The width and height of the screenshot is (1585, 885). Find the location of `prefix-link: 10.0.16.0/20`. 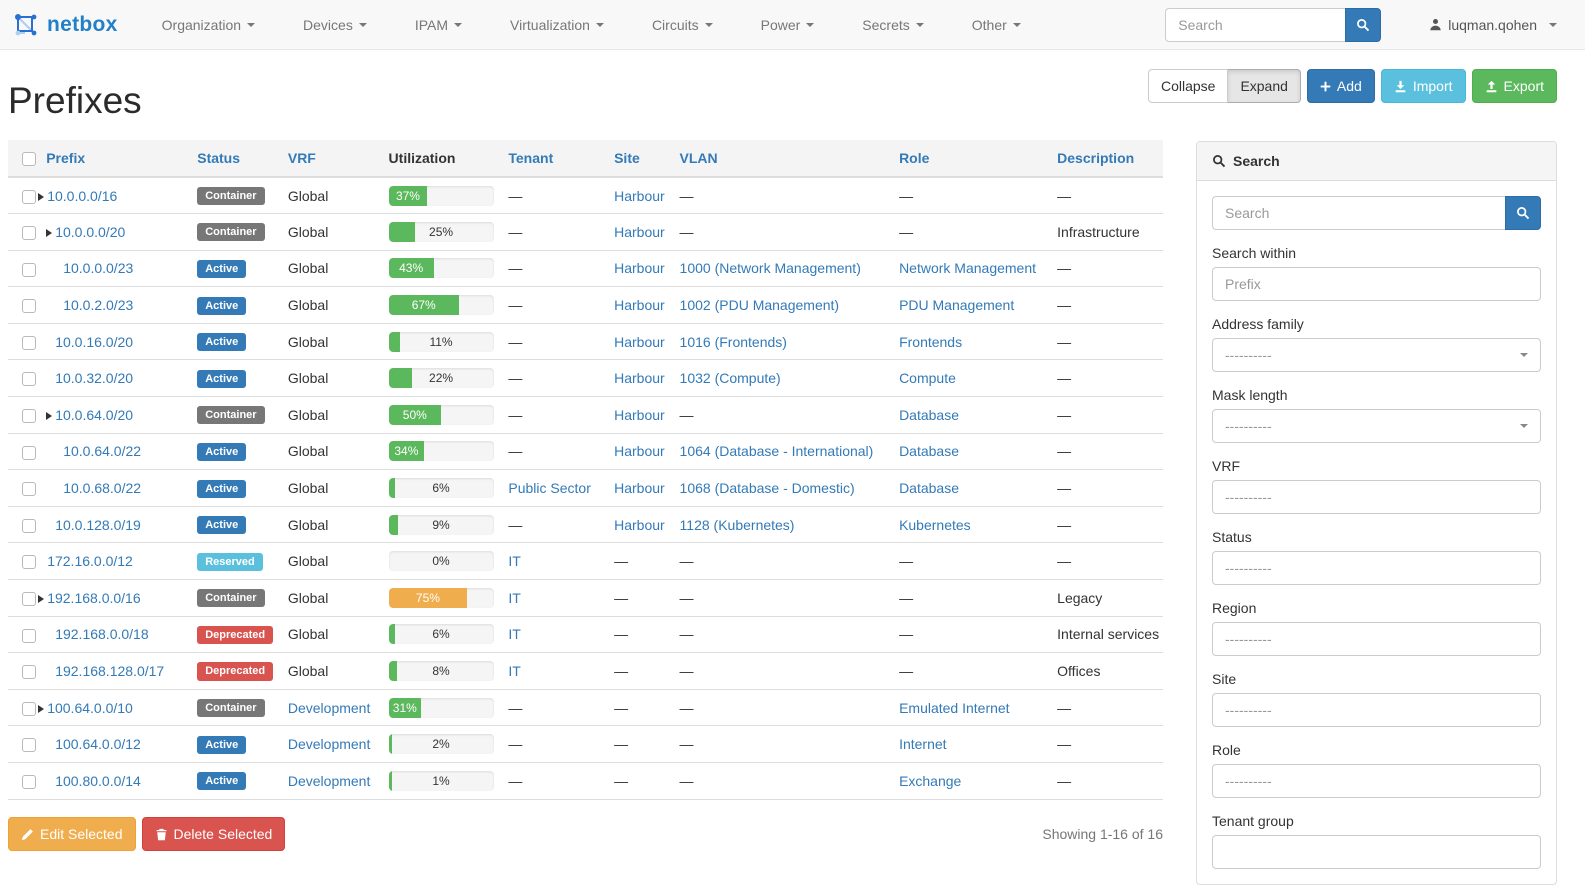

prefix-link: 10.0.16.0/20 is located at coordinates (94, 341).